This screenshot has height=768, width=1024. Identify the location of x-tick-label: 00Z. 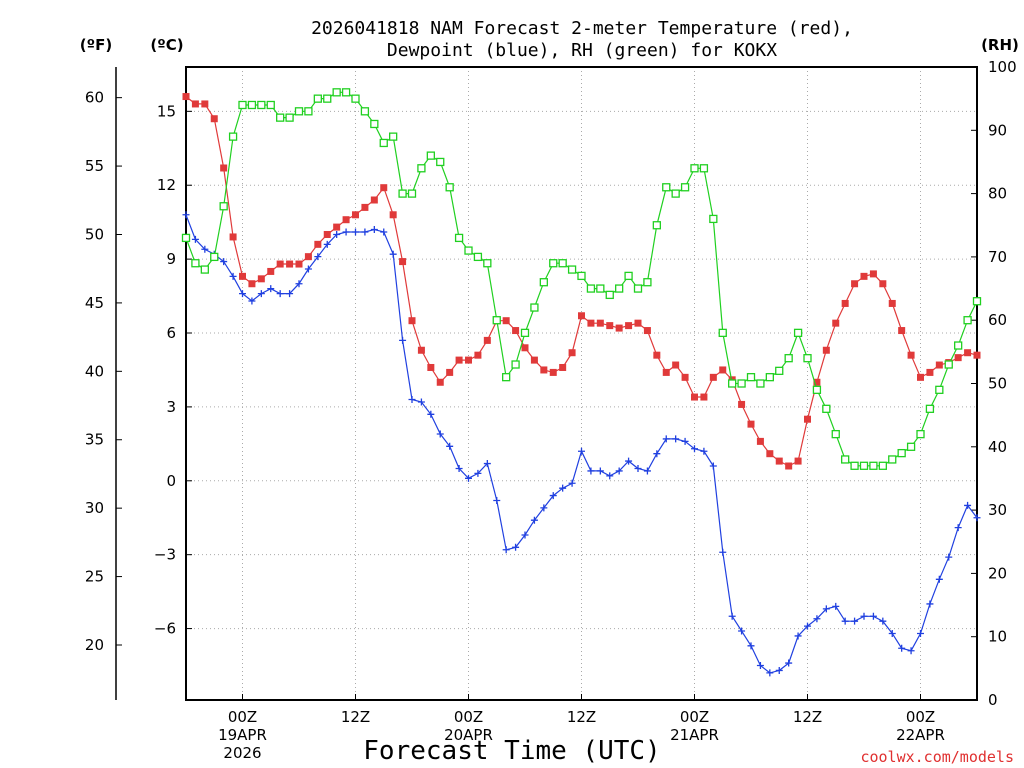
(468, 717).